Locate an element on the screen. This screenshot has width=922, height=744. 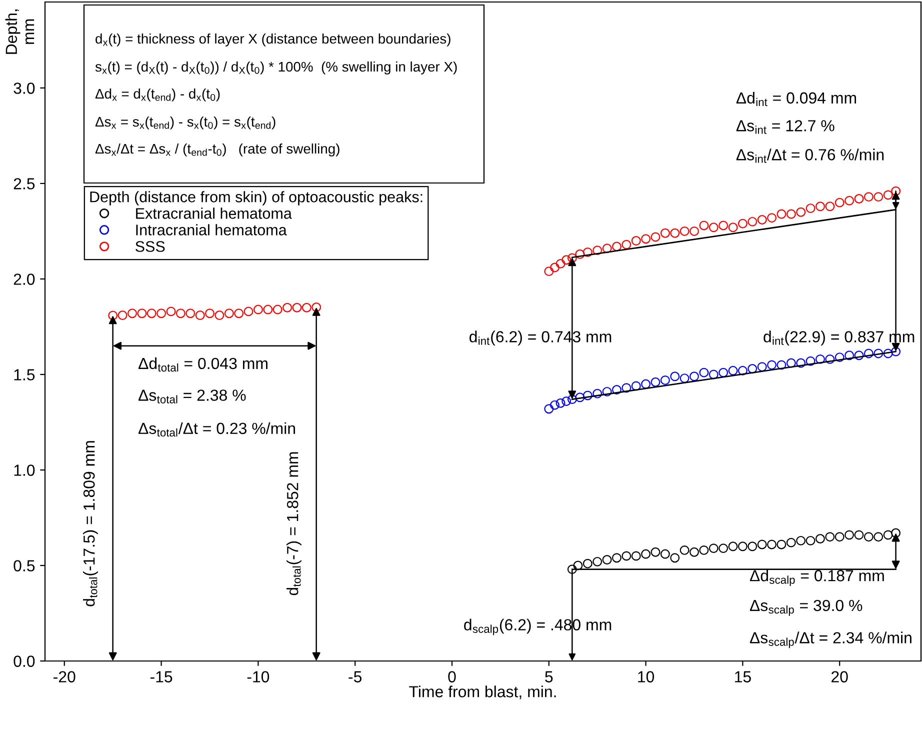
annotation: Δd$_{total}$ = 0.043 mm is located at coordinates (203, 364).